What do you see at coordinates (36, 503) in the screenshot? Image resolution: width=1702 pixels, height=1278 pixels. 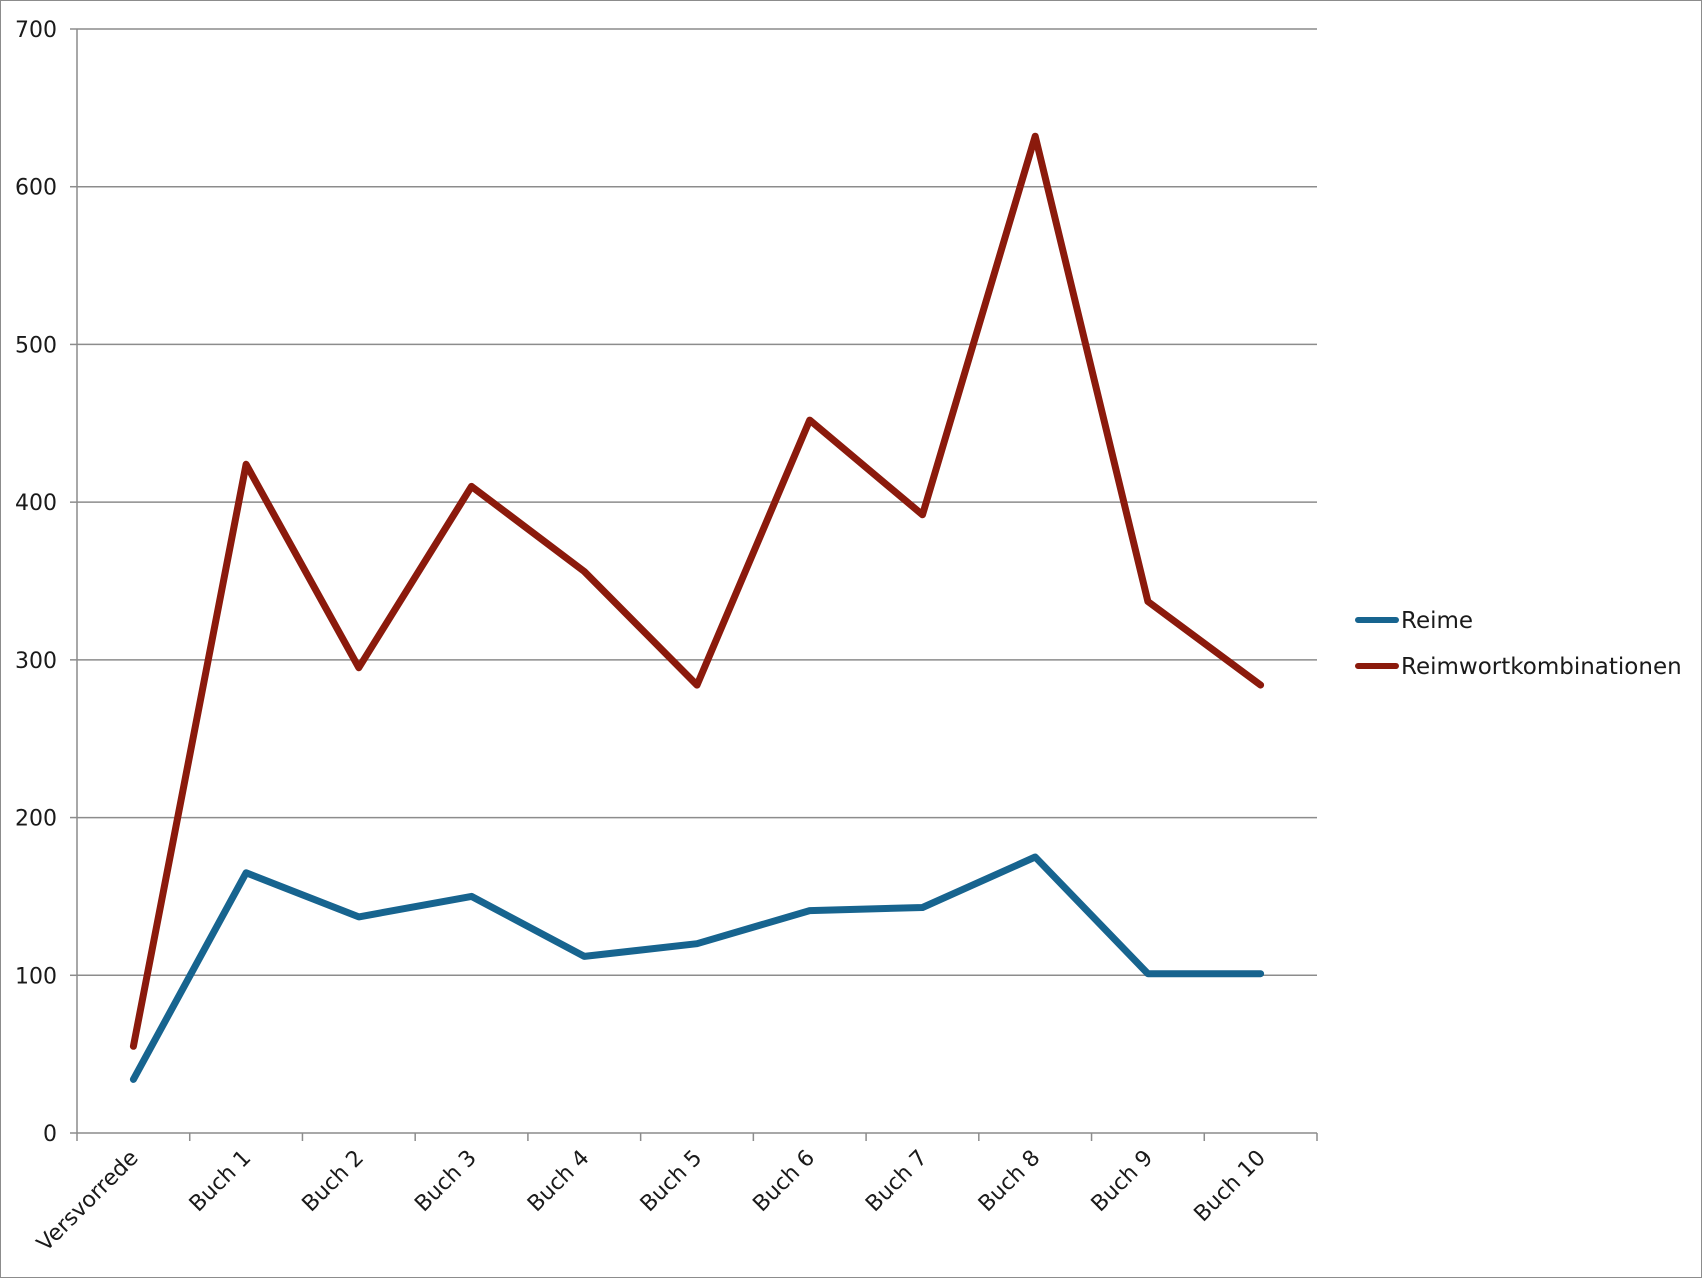 I see `y-tick-label: 400` at bounding box center [36, 503].